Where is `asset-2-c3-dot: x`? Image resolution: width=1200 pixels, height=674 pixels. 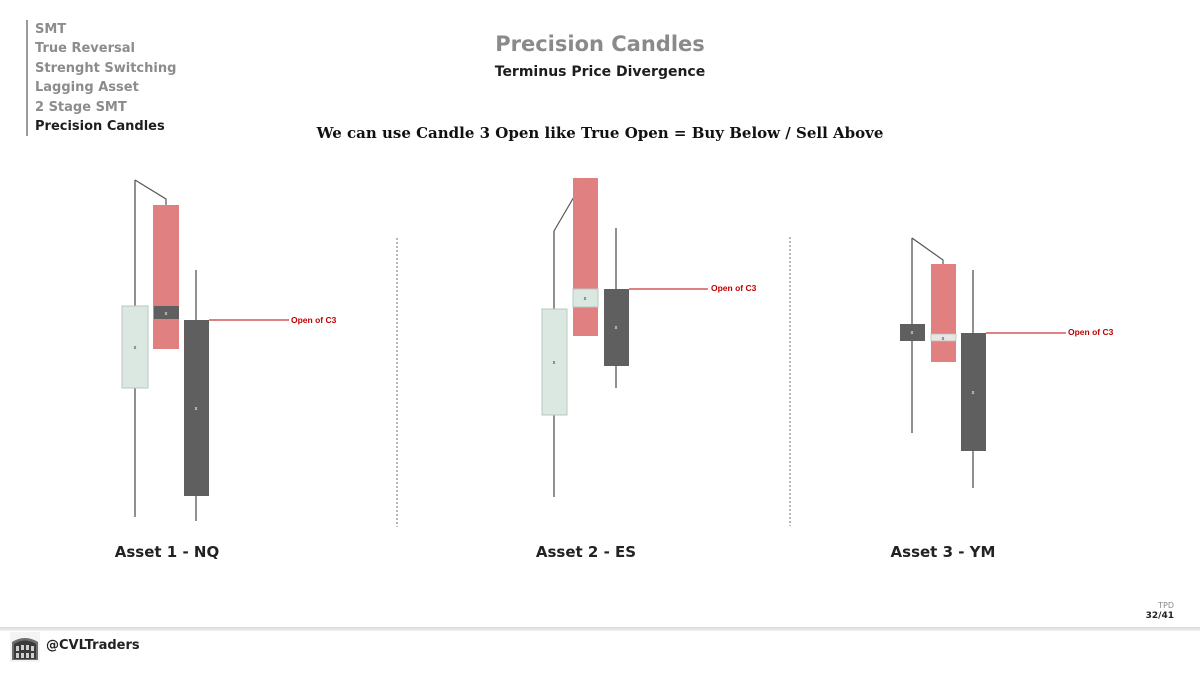
asset-2-c3-dot: x is located at coordinates (616, 328).